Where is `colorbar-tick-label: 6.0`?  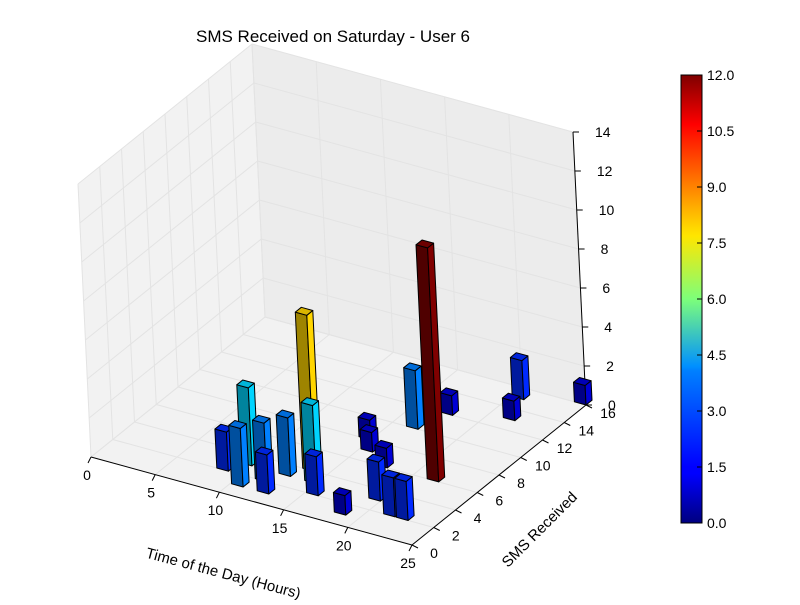 colorbar-tick-label: 6.0 is located at coordinates (717, 299).